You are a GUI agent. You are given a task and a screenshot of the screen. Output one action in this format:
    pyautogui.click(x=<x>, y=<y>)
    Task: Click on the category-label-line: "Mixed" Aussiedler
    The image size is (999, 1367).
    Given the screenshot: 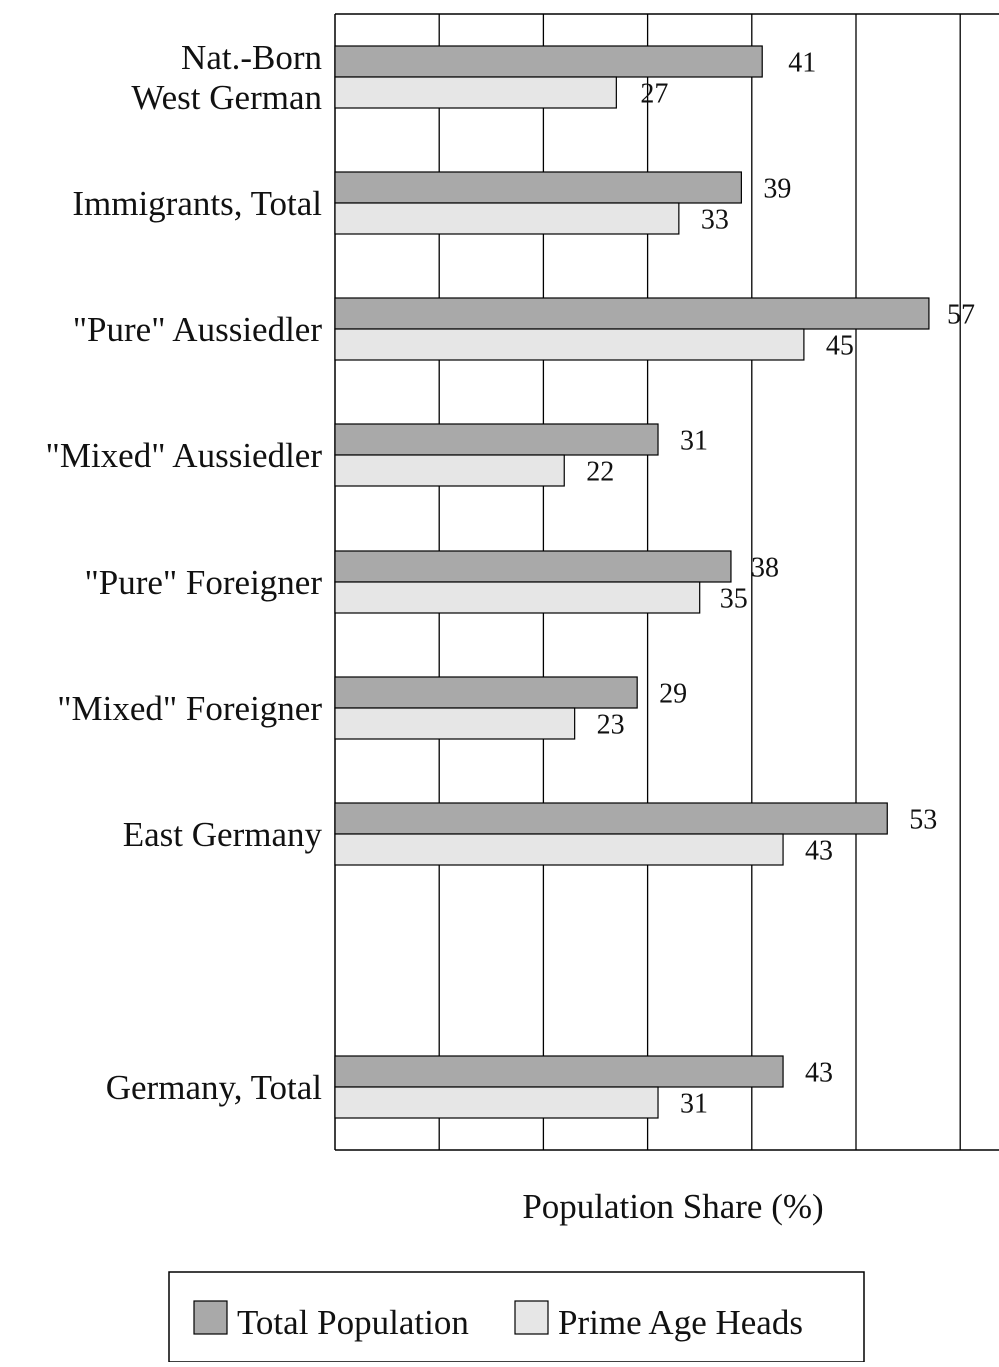 What is the action you would take?
    pyautogui.click(x=184, y=455)
    